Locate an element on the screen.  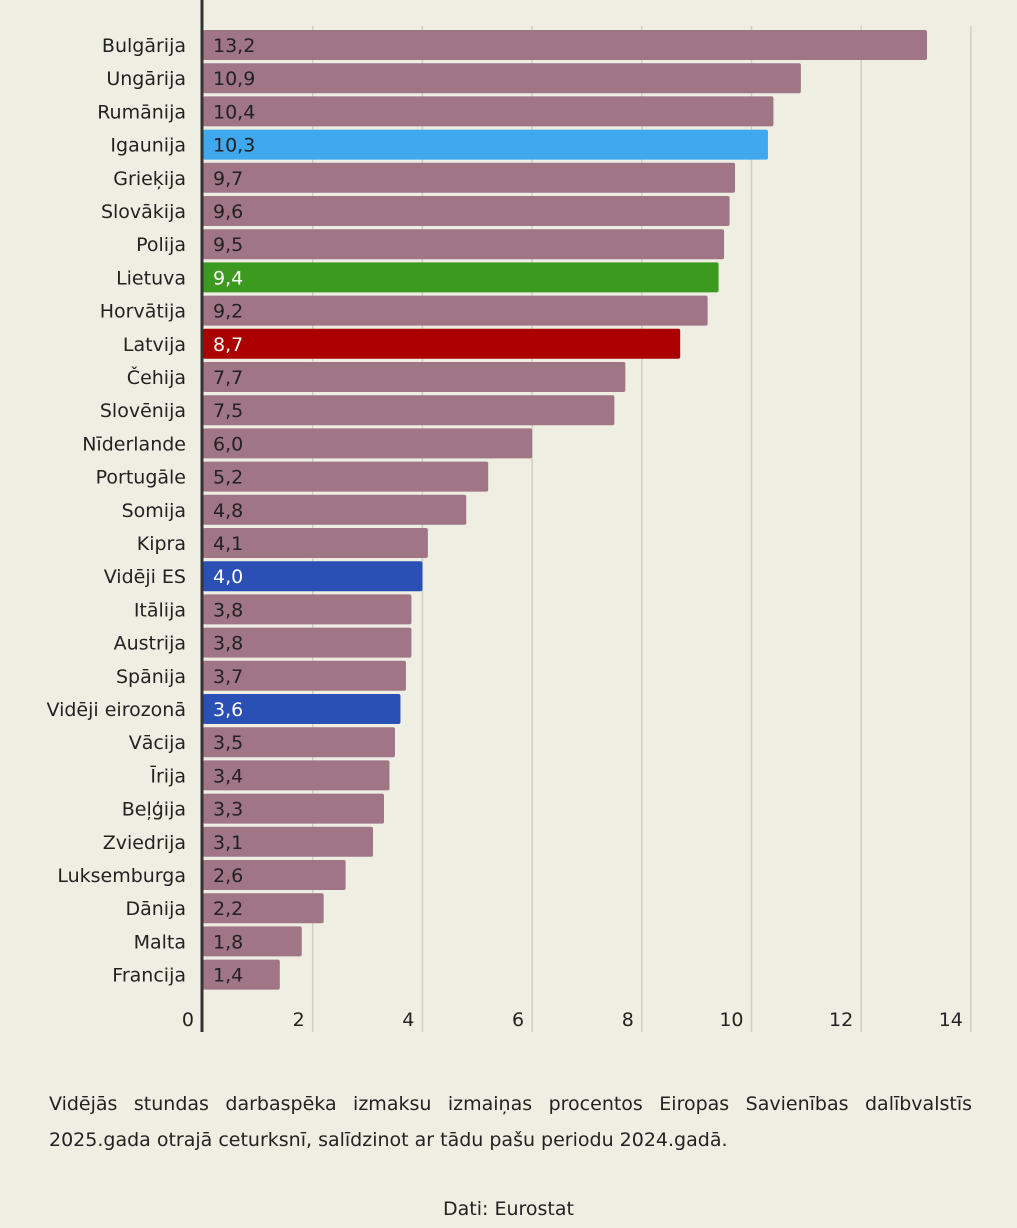
x-tick-label: 10 is located at coordinates (731, 1020).